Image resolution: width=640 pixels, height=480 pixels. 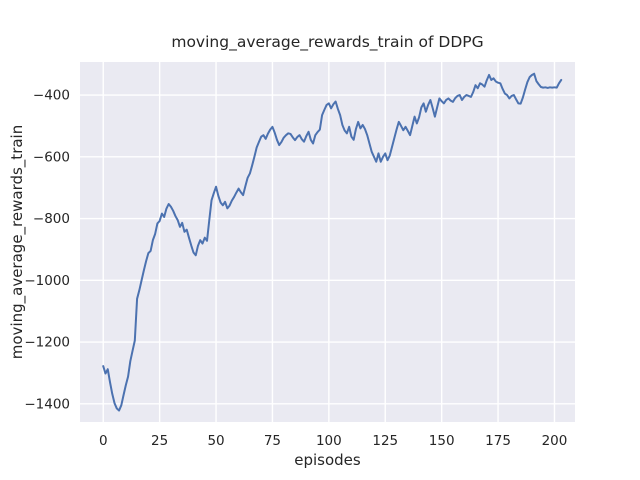 I want to click on x-tick-label: 125, so click(x=385, y=441).